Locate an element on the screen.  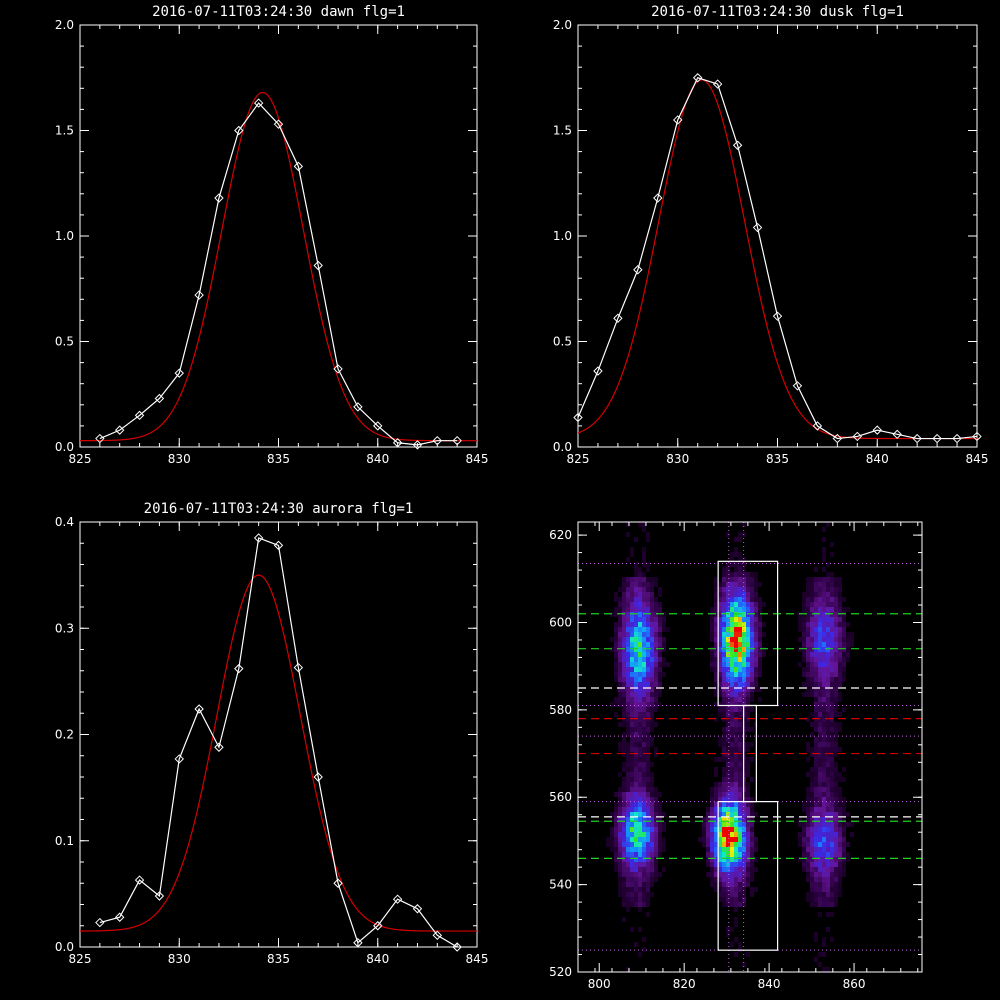
y-tick-label: 580 is located at coordinates (560, 710).